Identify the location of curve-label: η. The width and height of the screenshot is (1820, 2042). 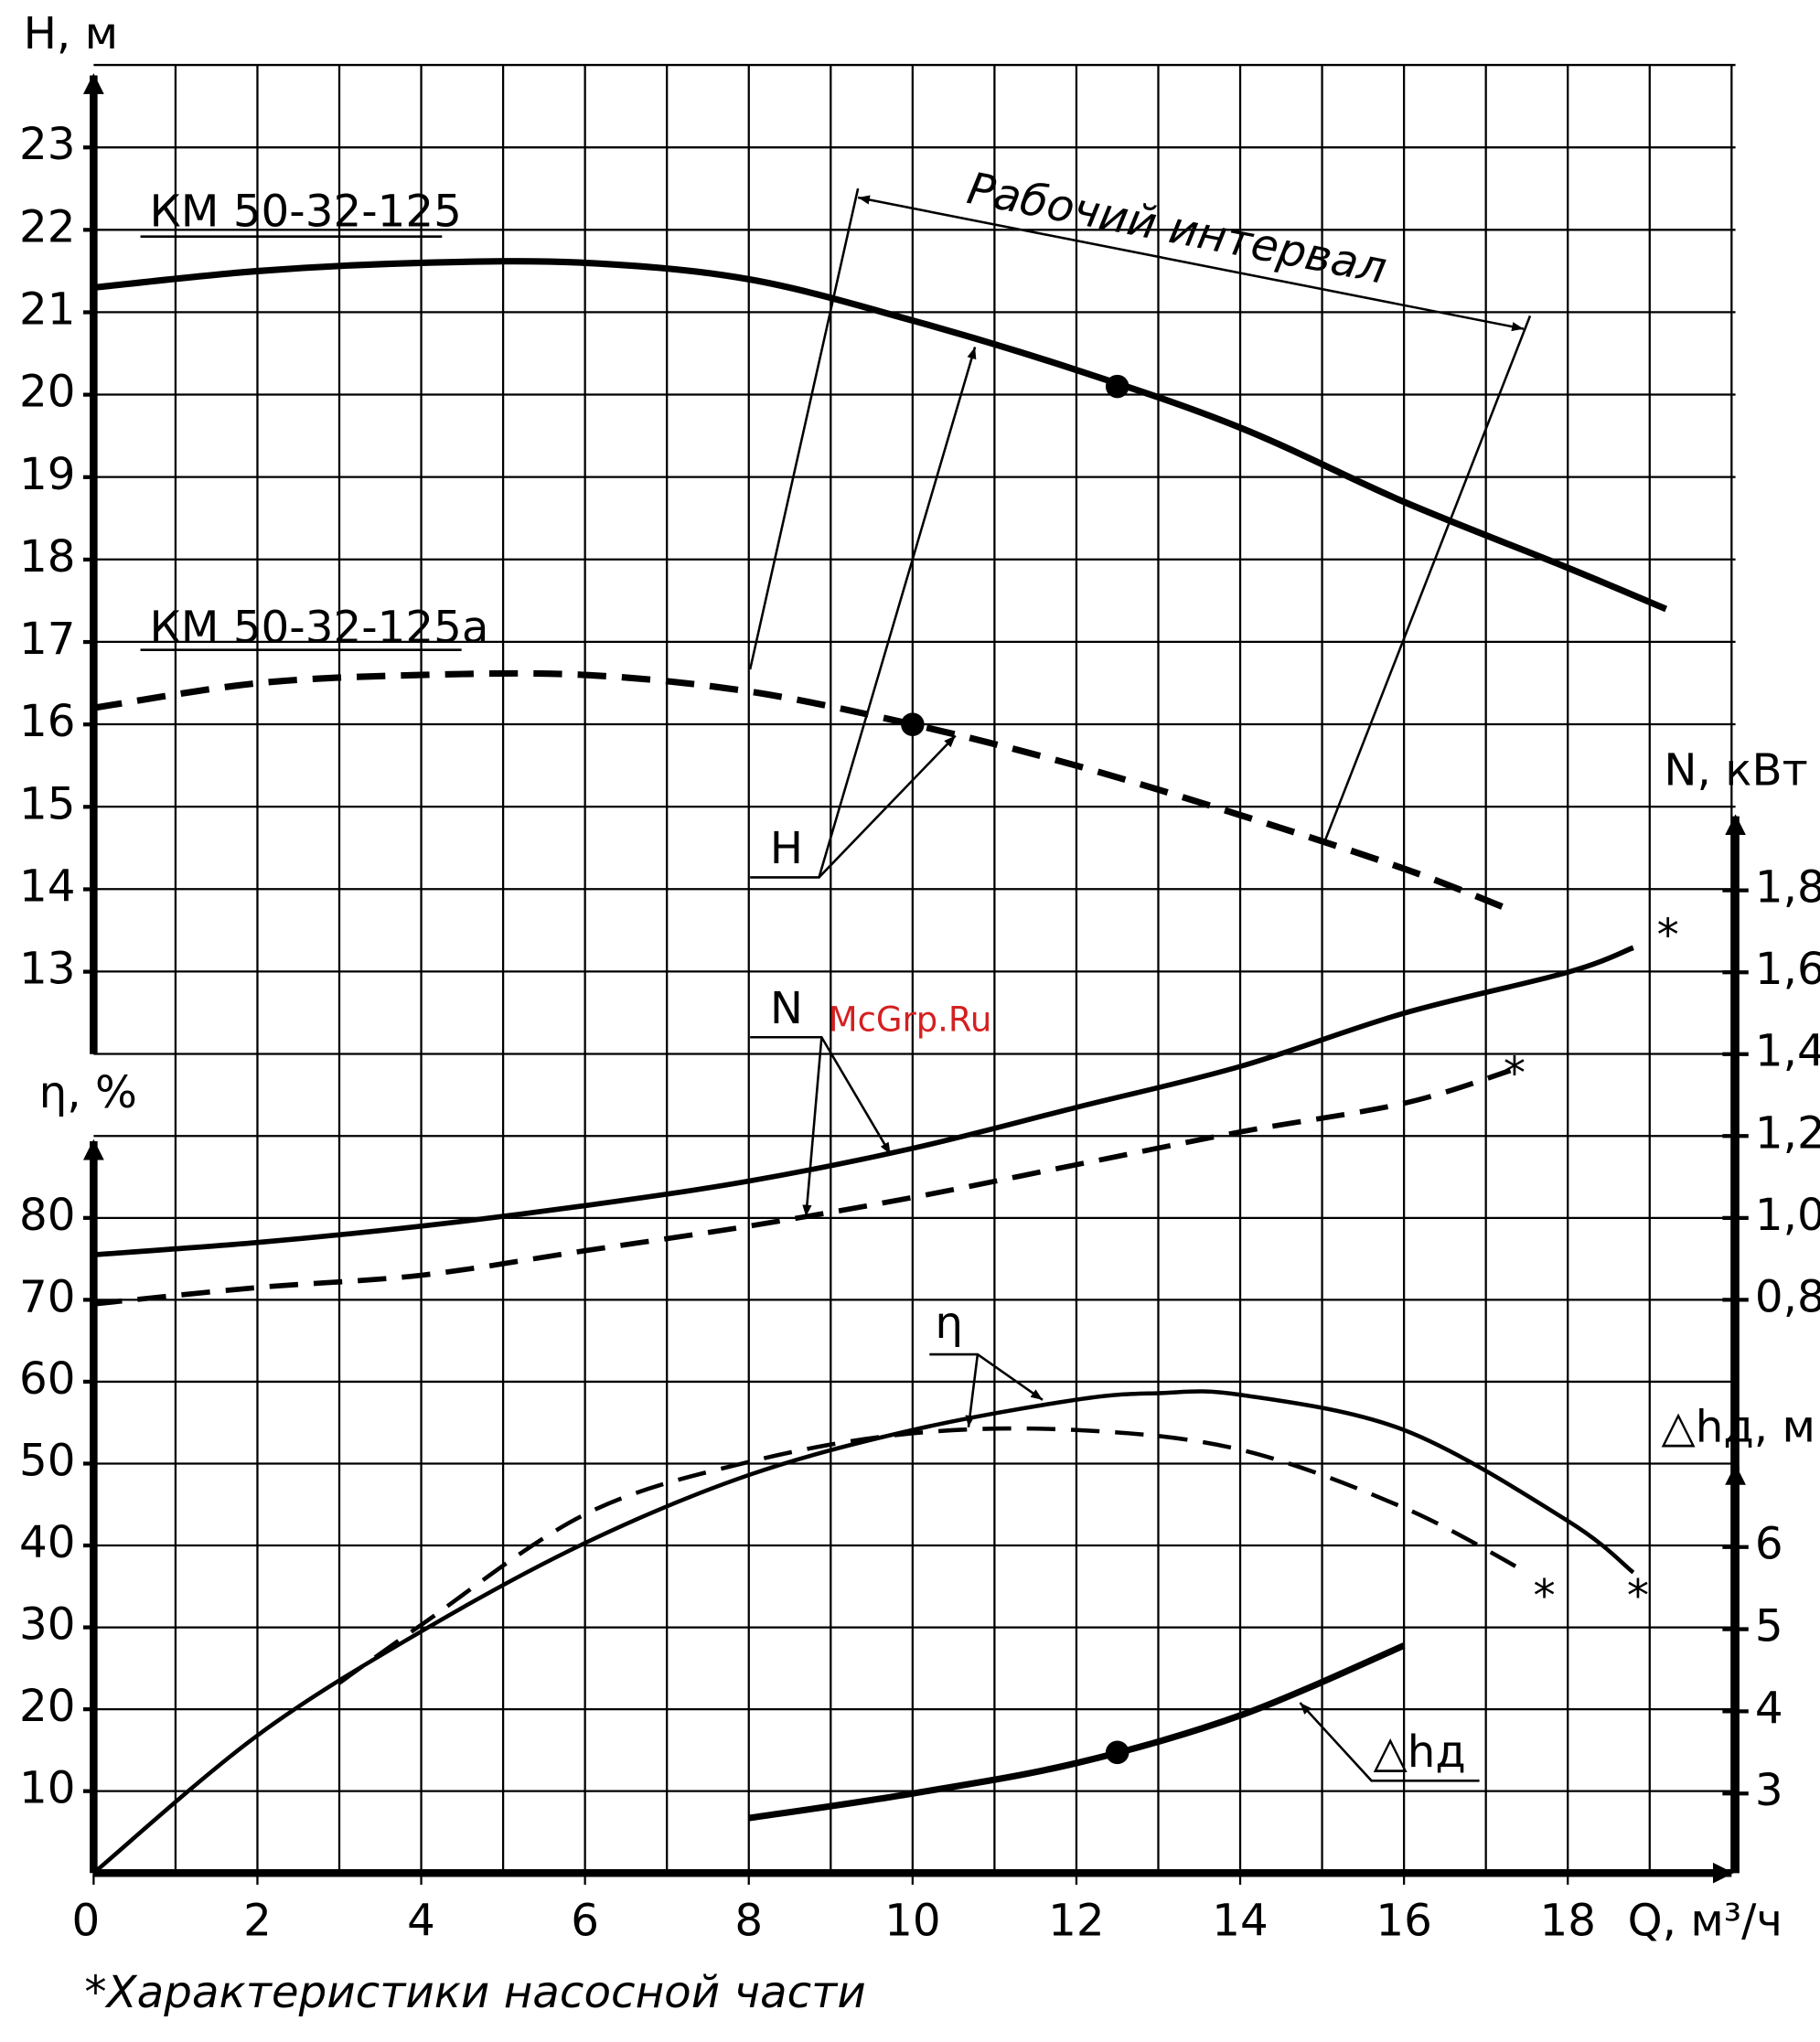
(949, 1324).